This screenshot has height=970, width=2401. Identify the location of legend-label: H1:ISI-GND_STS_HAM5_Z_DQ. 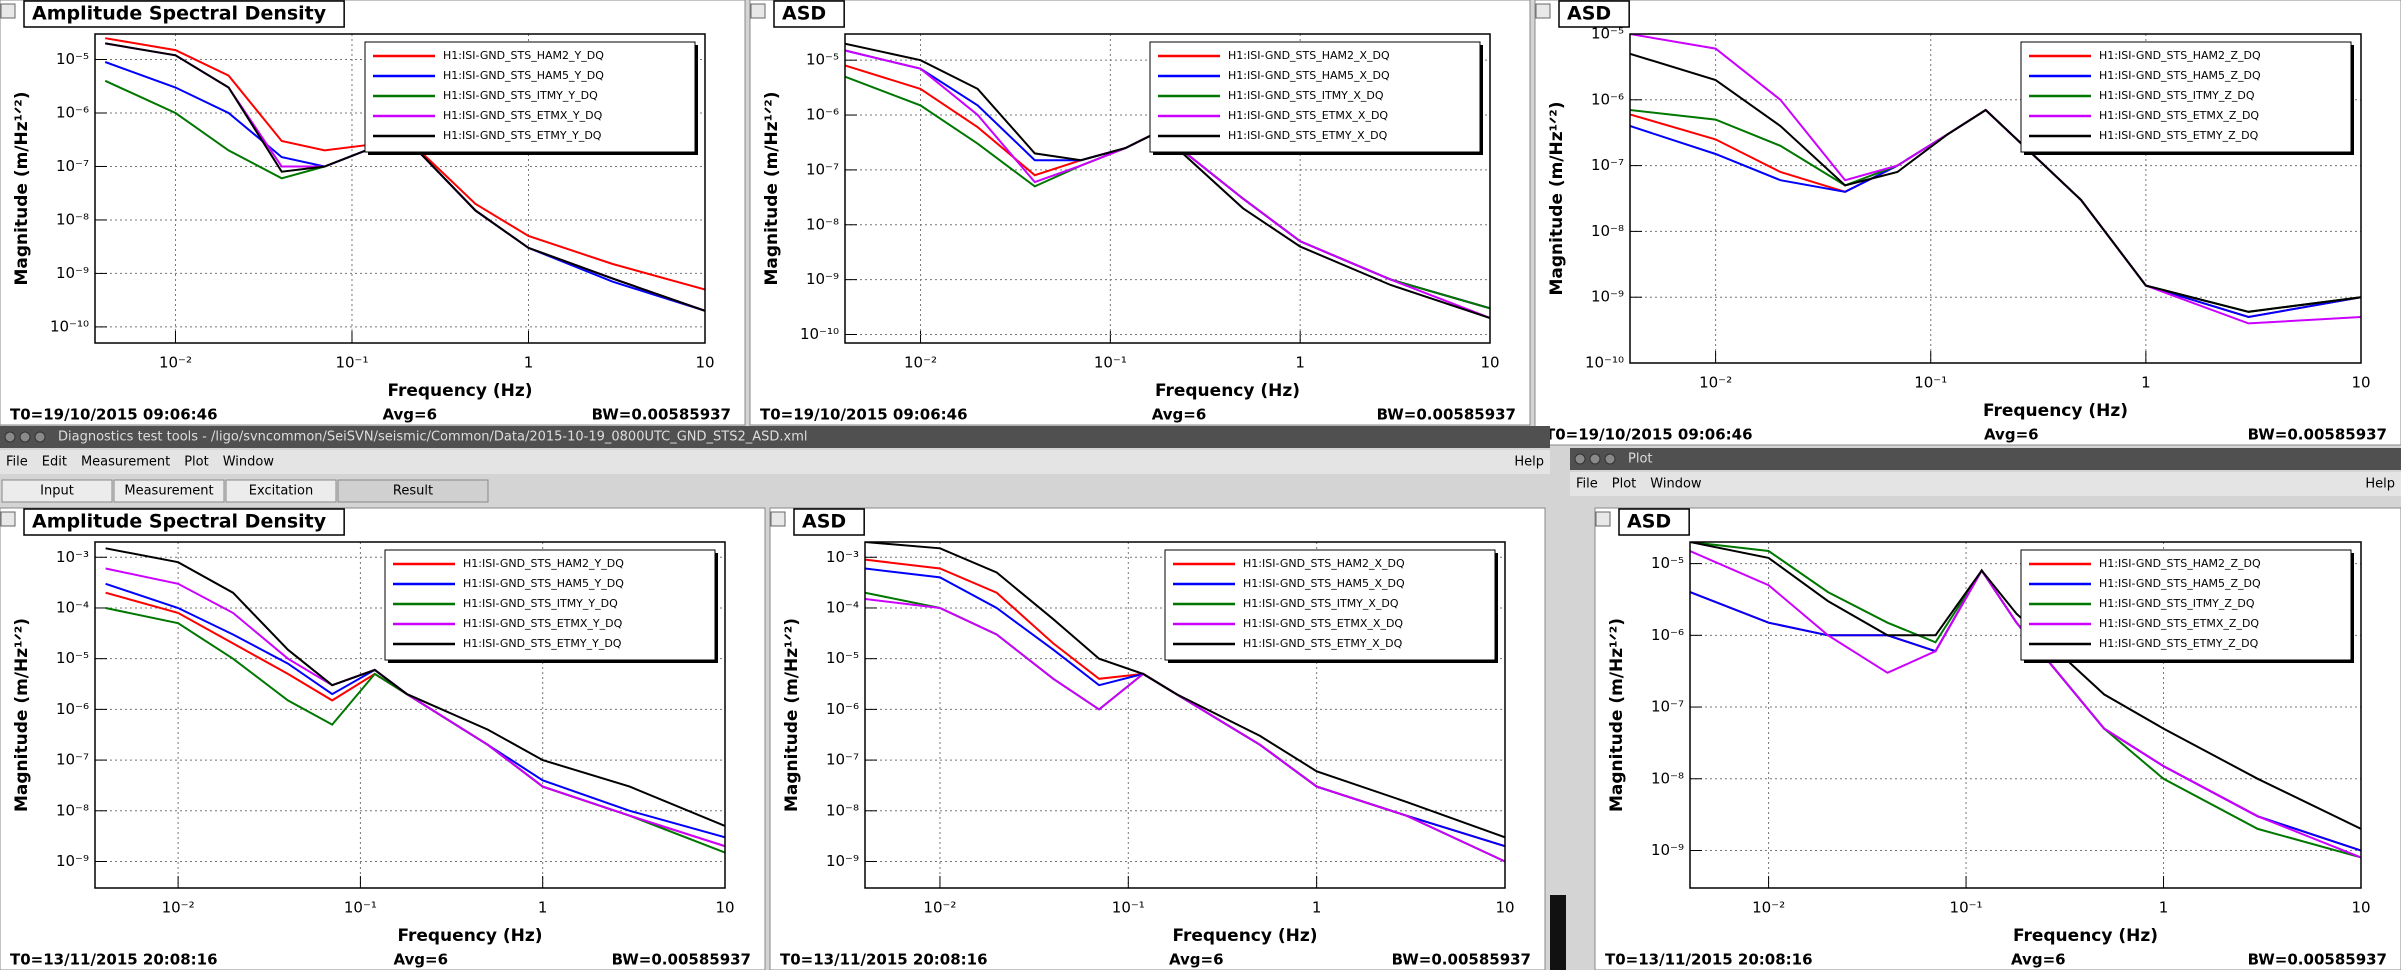
(2180, 75).